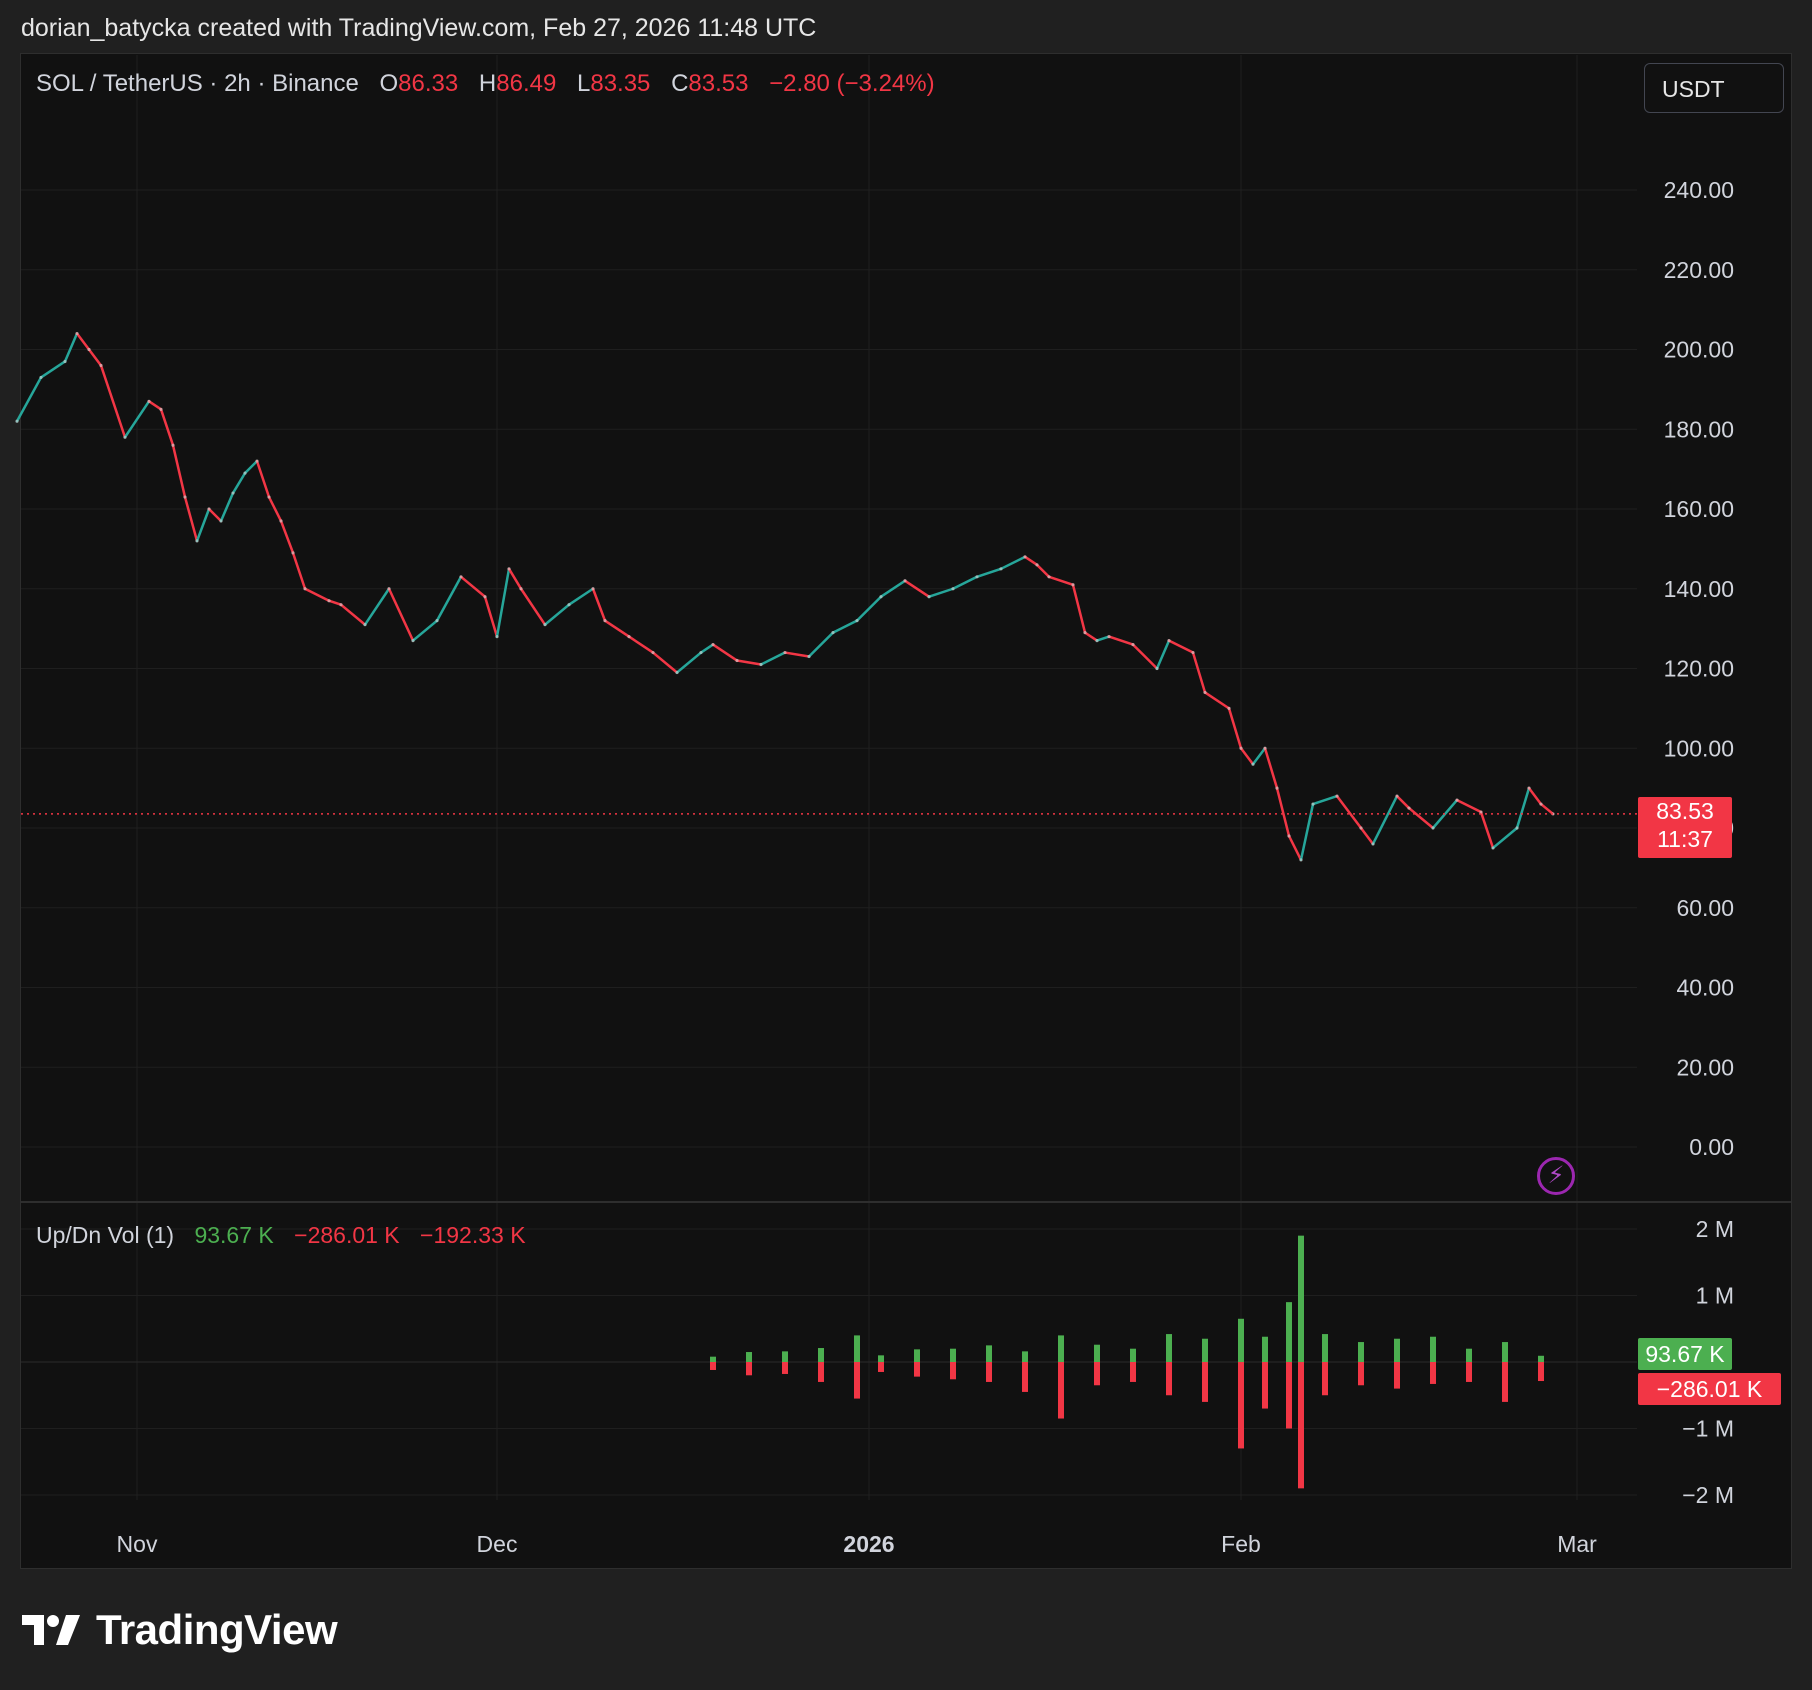  Describe the element at coordinates (51, 1630) in the screenshot. I see `tradingview-logo-icon` at that location.